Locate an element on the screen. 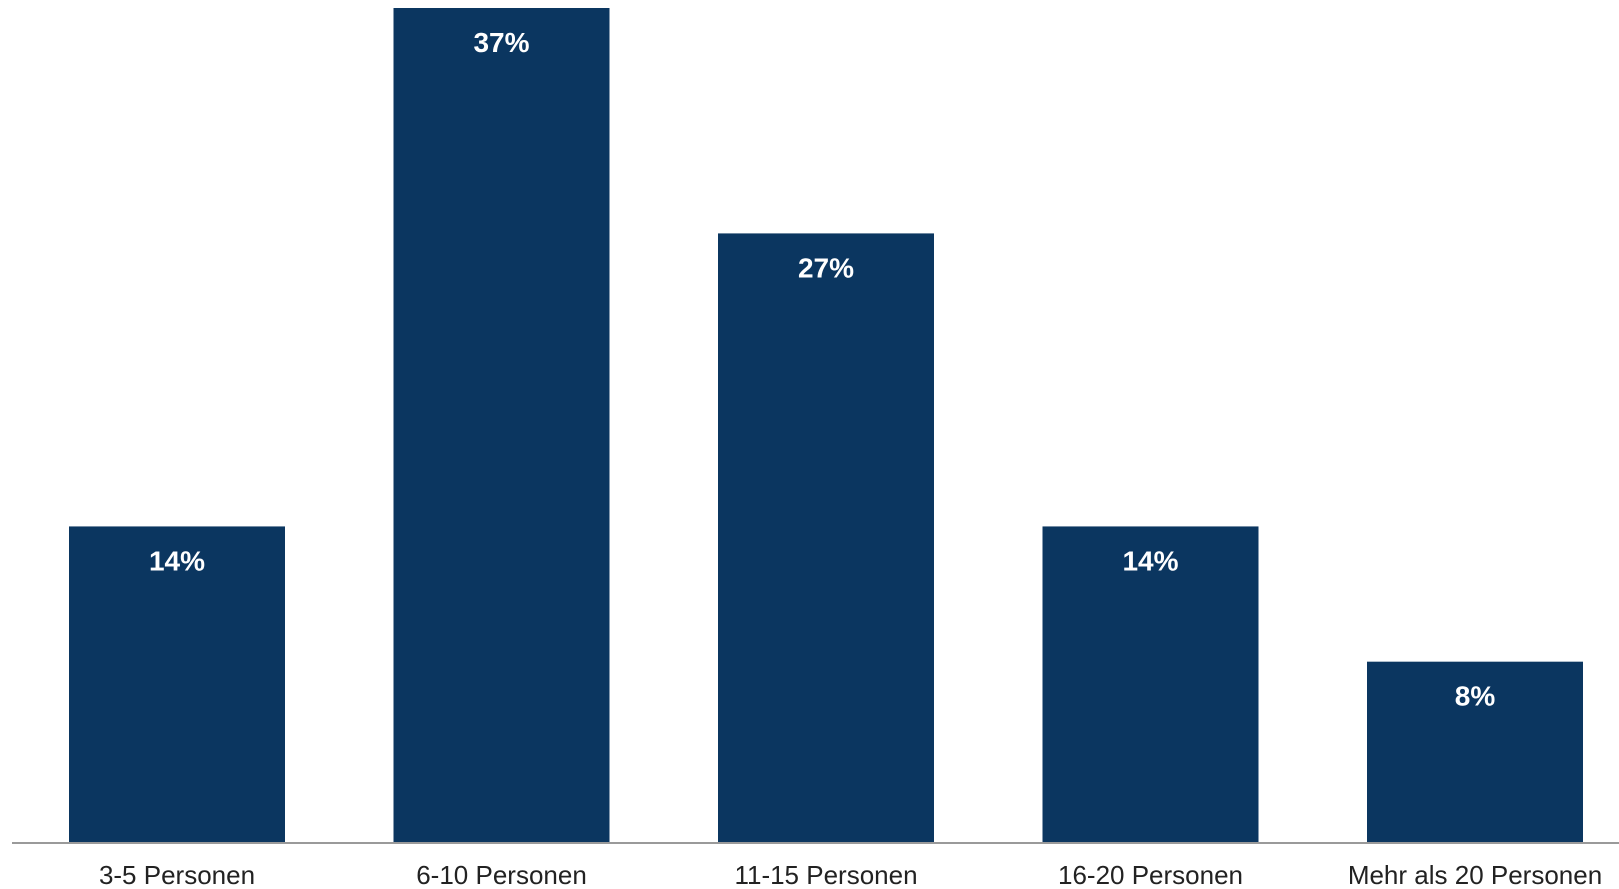  data-label-0: 14% is located at coordinates (177, 560).